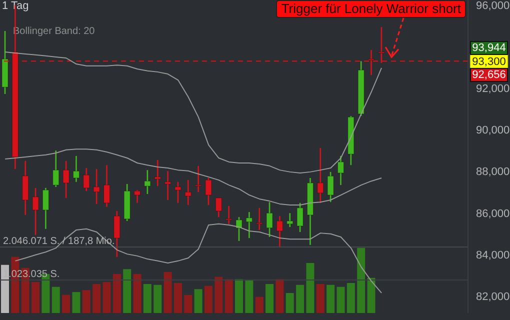  What do you see at coordinates (493, 130) in the screenshot?
I see `y-tick-label: 90,000` at bounding box center [493, 130].